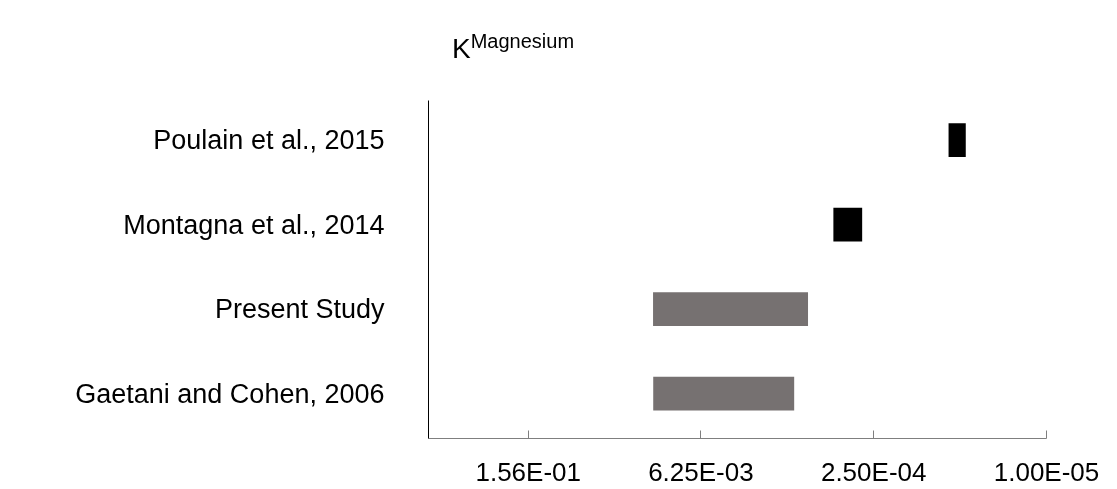 The height and width of the screenshot is (489, 1117). What do you see at coordinates (269, 140) in the screenshot?
I see `y-tick-label: Poulain et al., 2015` at bounding box center [269, 140].